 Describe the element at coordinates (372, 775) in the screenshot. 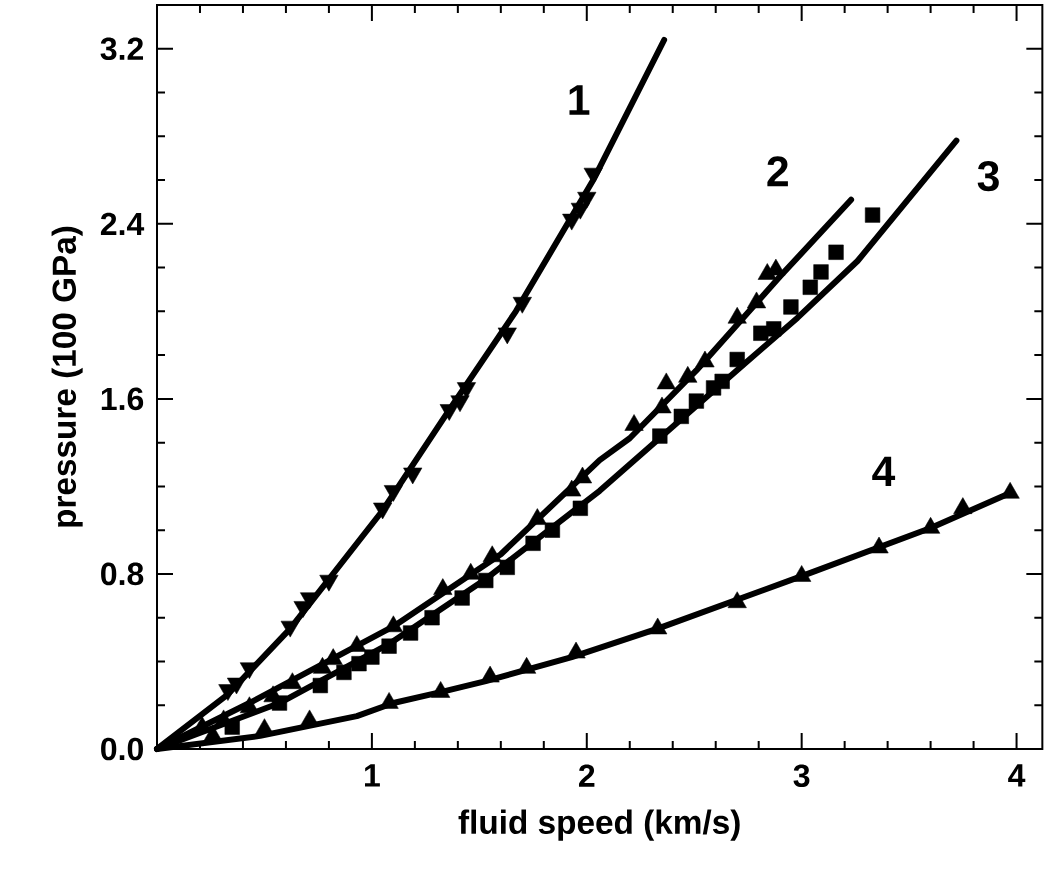

I see `x-tick-label: 1` at that location.